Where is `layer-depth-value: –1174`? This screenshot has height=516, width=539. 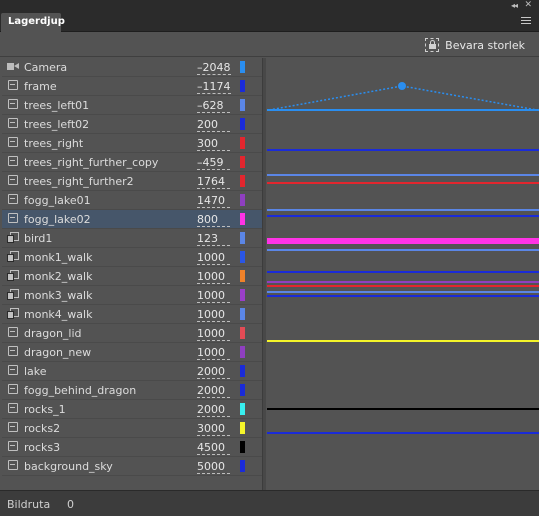 layer-depth-value: –1174 is located at coordinates (214, 87).